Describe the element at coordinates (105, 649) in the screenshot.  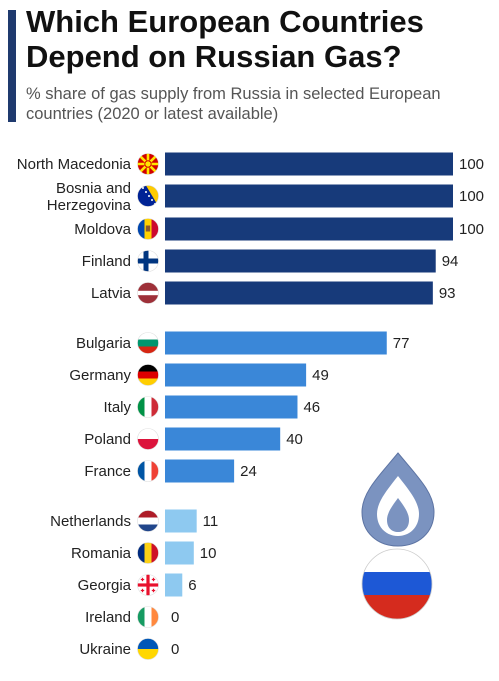
I see `category-label: Ukraine` at that location.